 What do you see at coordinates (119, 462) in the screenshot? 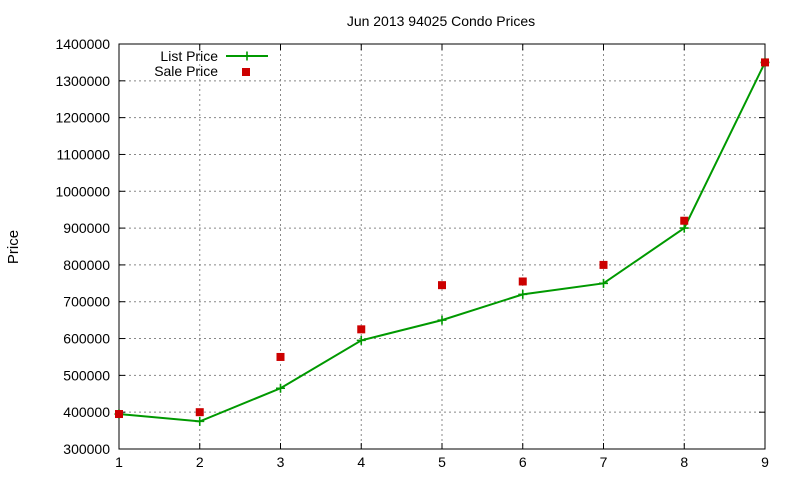
I see `x-tick-label: 1` at bounding box center [119, 462].